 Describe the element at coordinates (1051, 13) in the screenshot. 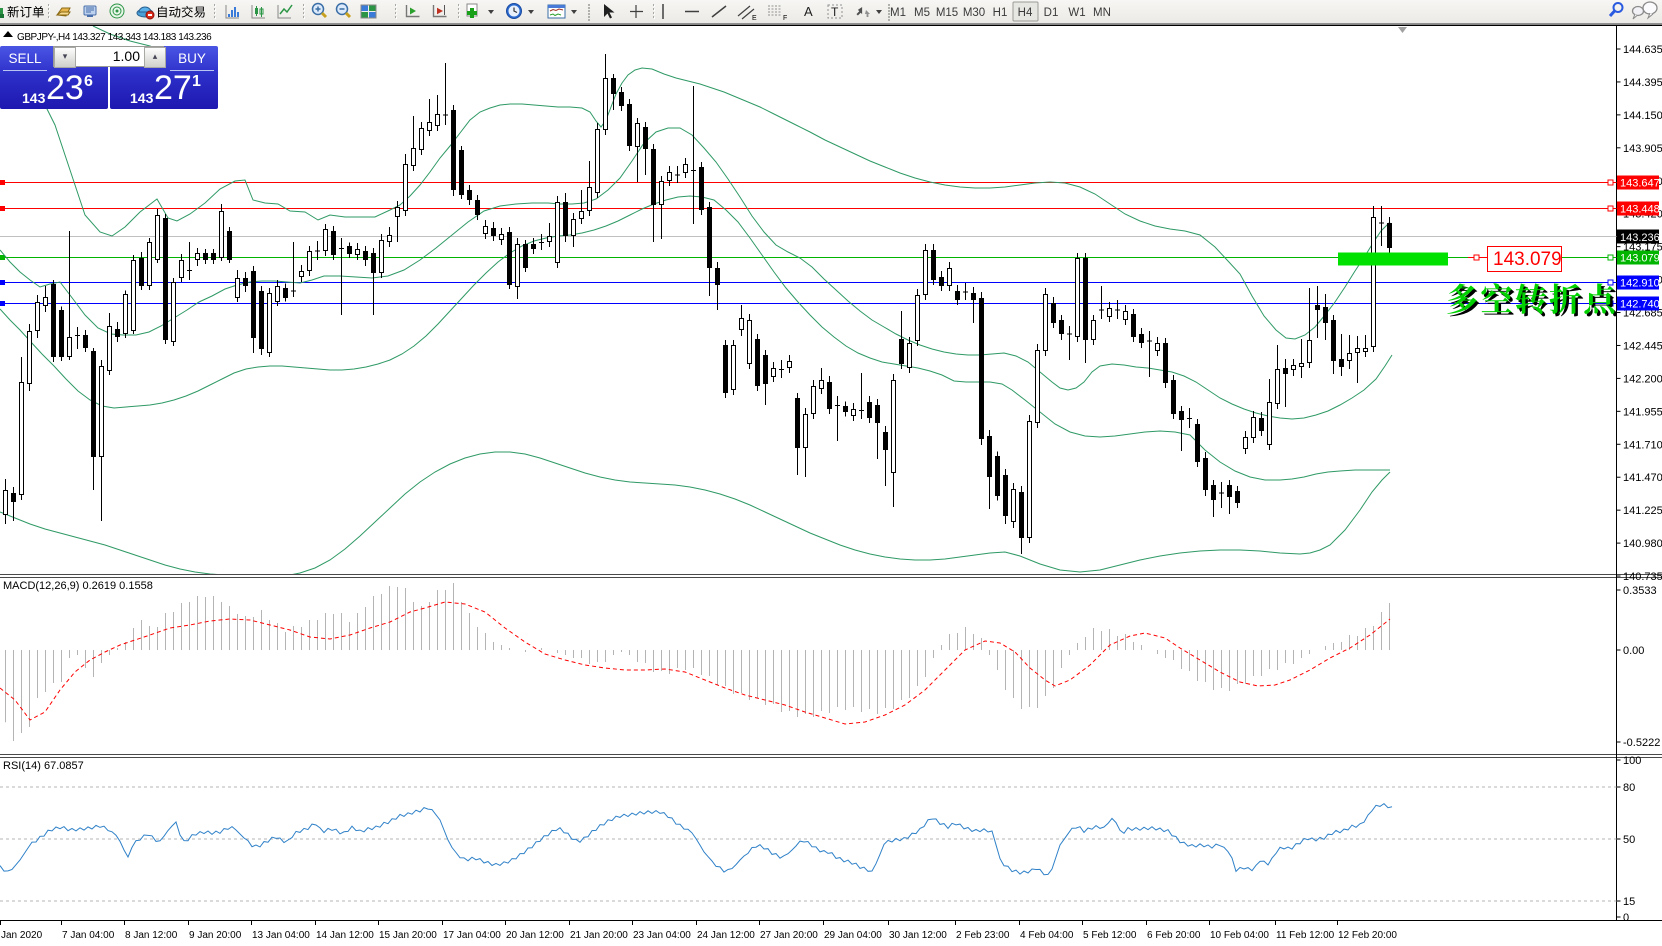

I see `svg-text: D1` at that location.